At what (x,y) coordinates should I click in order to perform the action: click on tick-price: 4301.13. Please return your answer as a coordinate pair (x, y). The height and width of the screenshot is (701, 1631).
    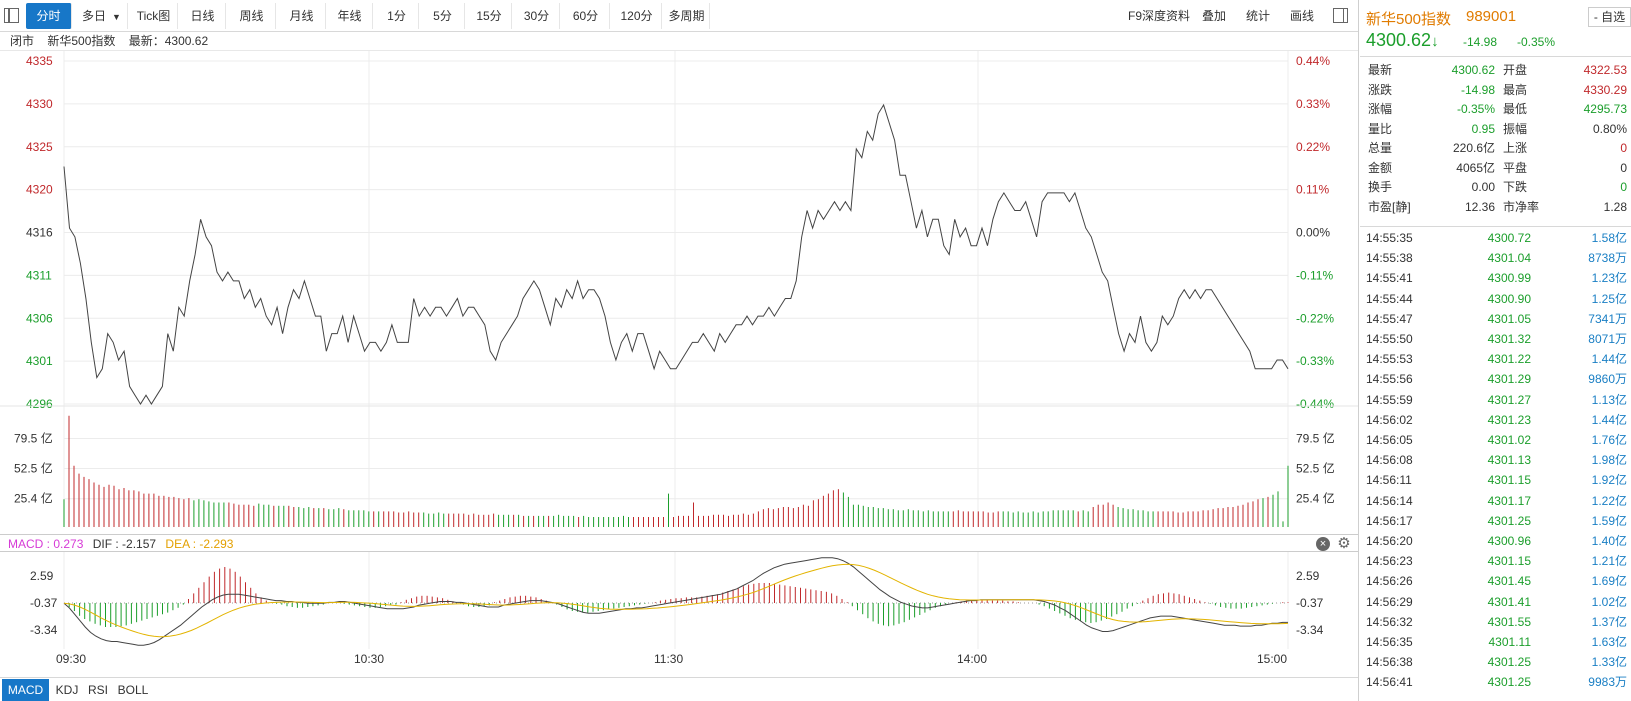
    Looking at the image, I should click on (1509, 460).